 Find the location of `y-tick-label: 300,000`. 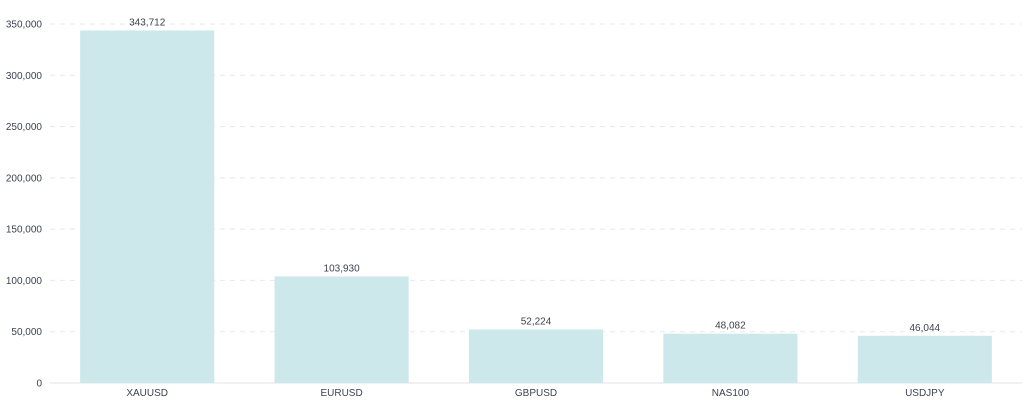

y-tick-label: 300,000 is located at coordinates (24, 76).